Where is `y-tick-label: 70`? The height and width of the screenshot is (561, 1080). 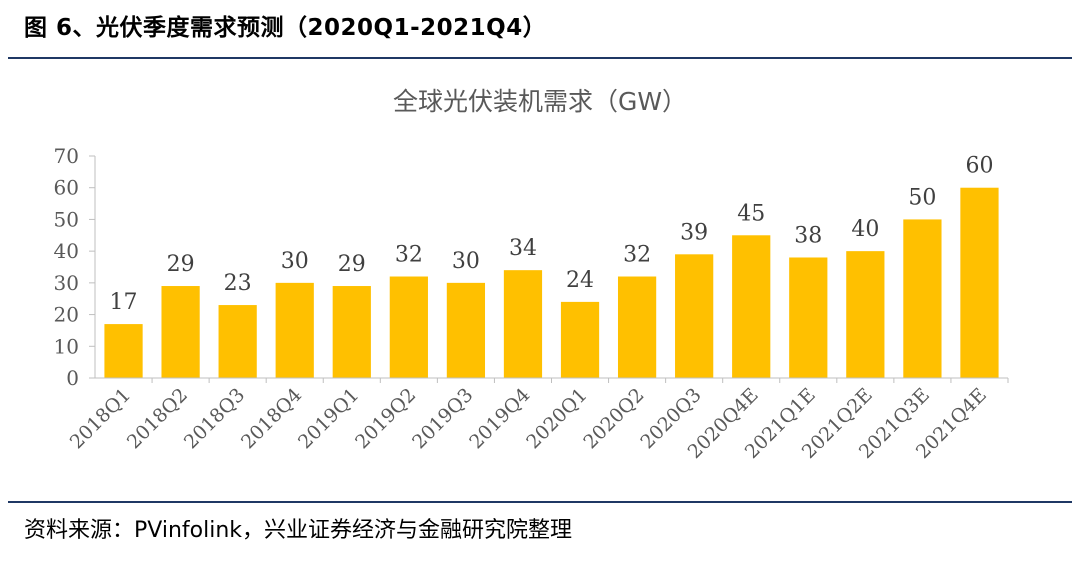
y-tick-label: 70 is located at coordinates (66, 156).